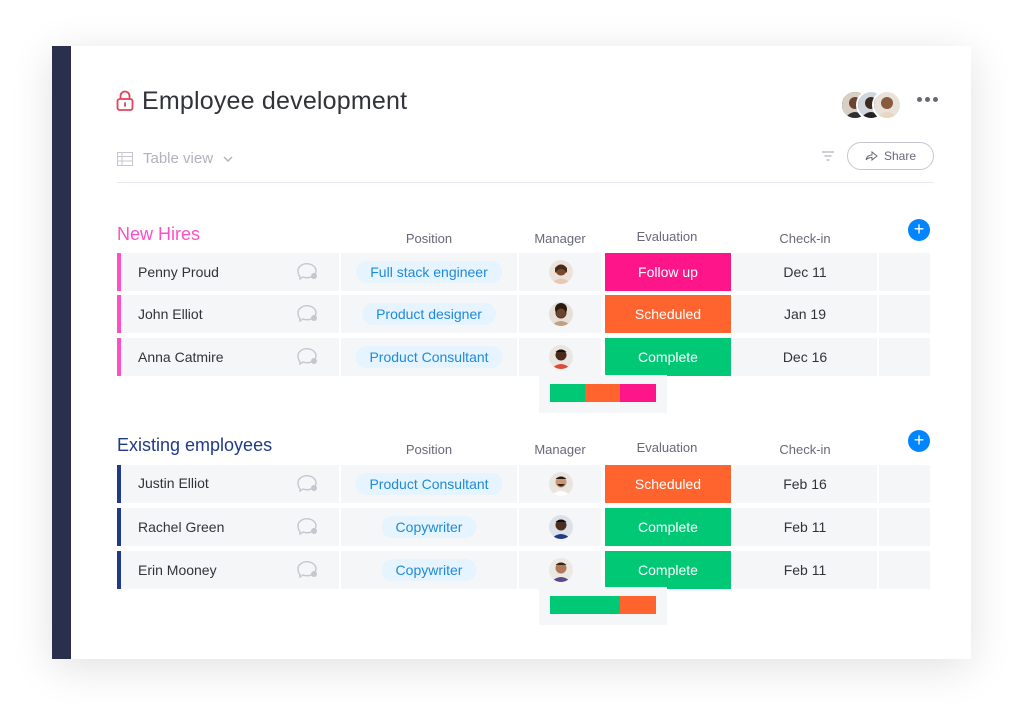  I want to click on checkin-cell: Jan 19, so click(805, 314).